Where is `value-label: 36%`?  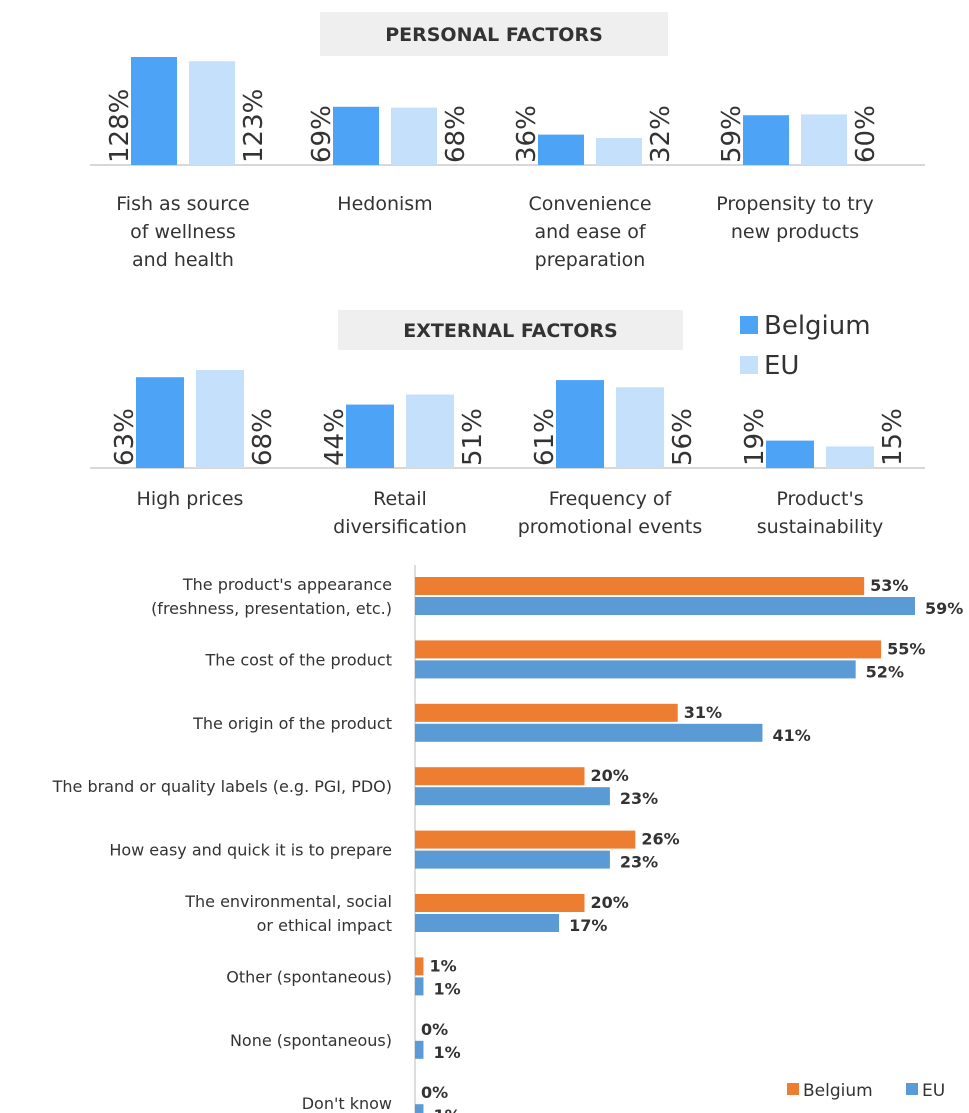 value-label: 36% is located at coordinates (527, 134).